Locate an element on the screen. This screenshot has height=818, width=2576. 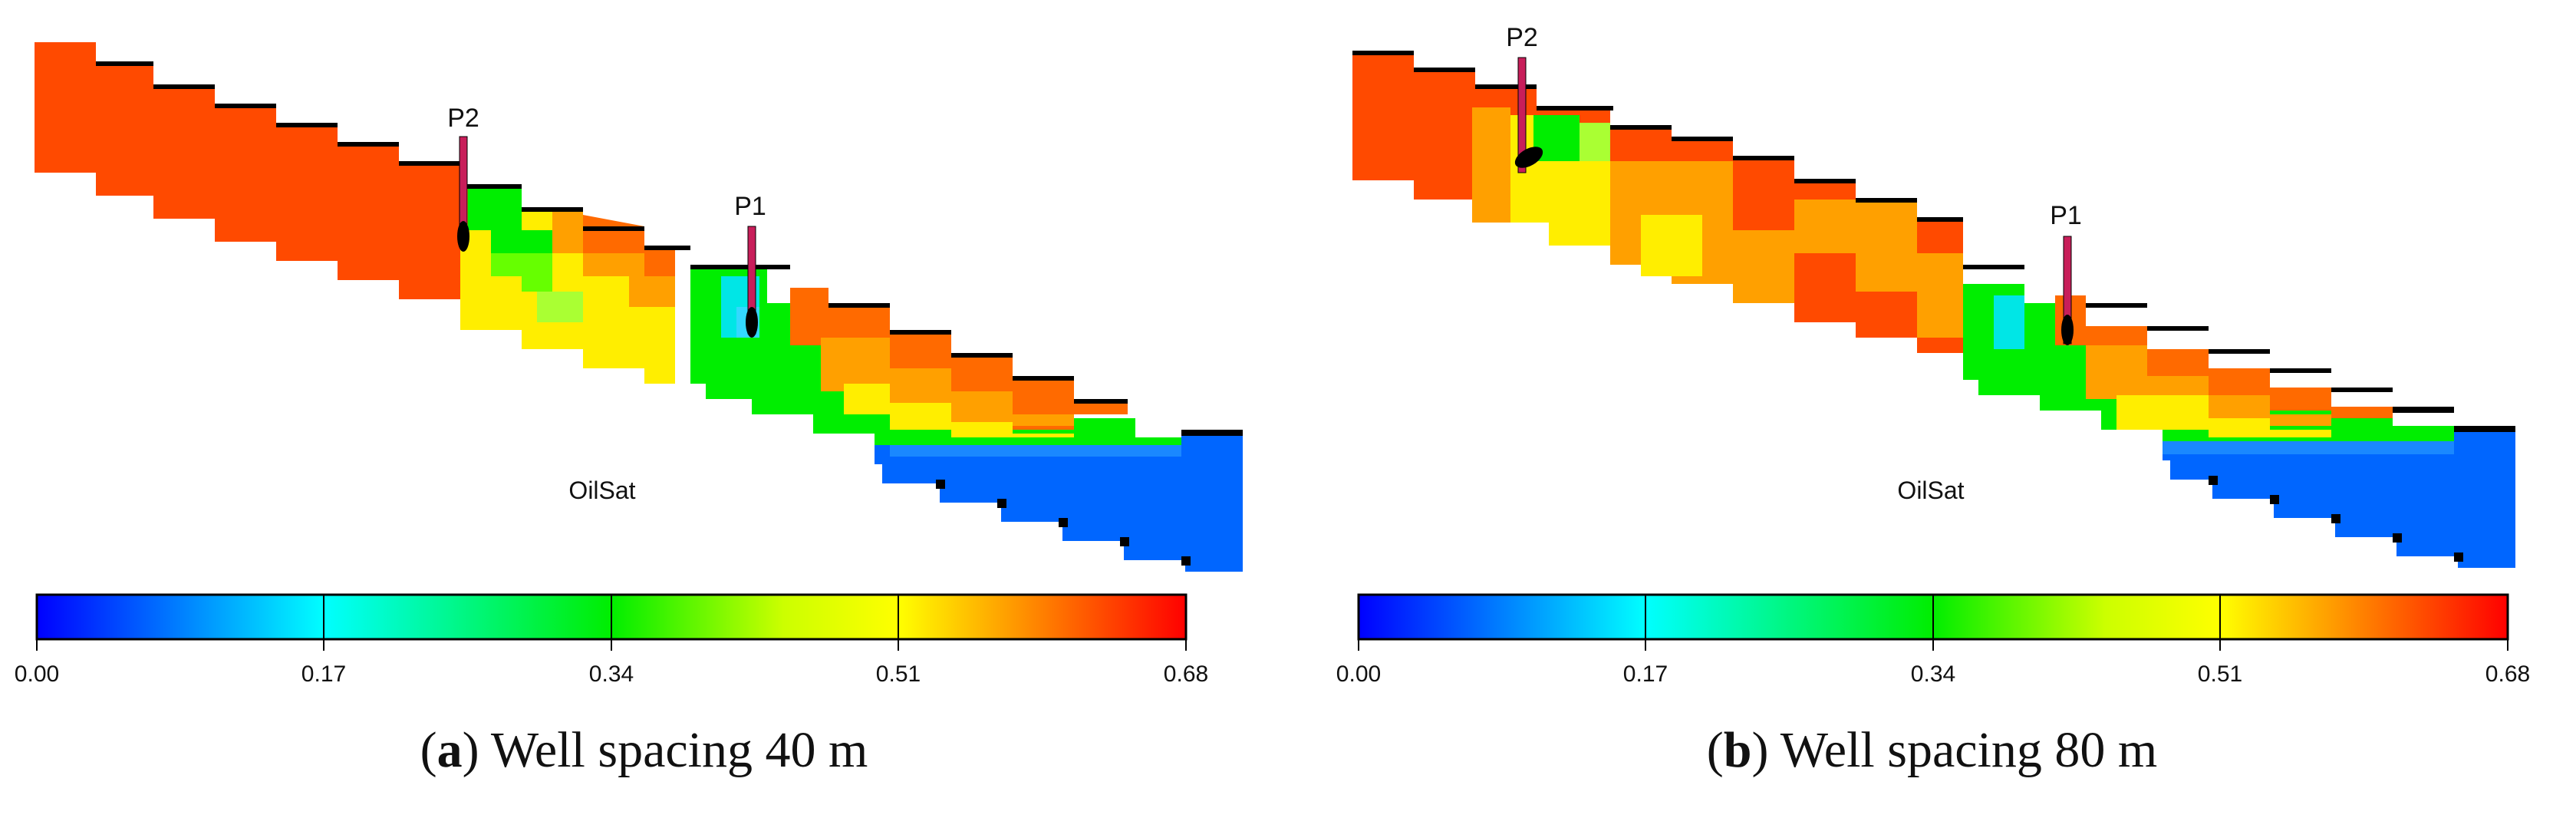
caption-letter: a is located at coordinates (449, 750).